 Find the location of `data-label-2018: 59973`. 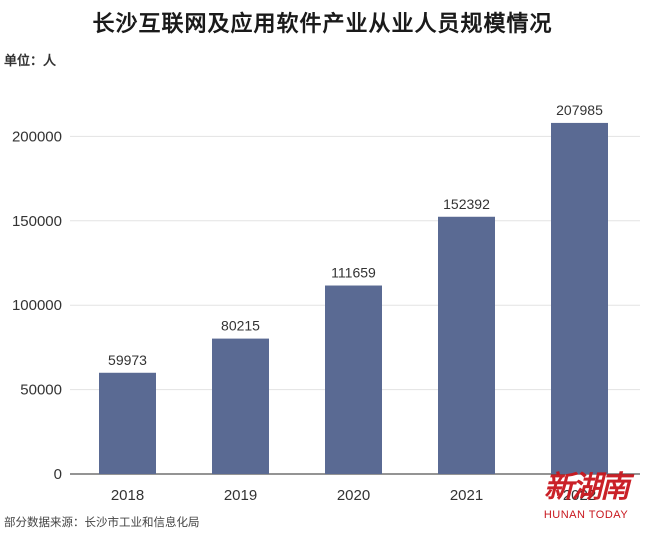

data-label-2018: 59973 is located at coordinates (127, 360).